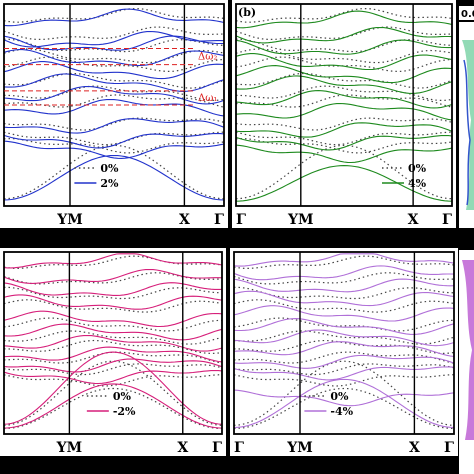 This screenshot has height=474, width=474. I want to click on legend-label-1: 4%, so click(417, 183).